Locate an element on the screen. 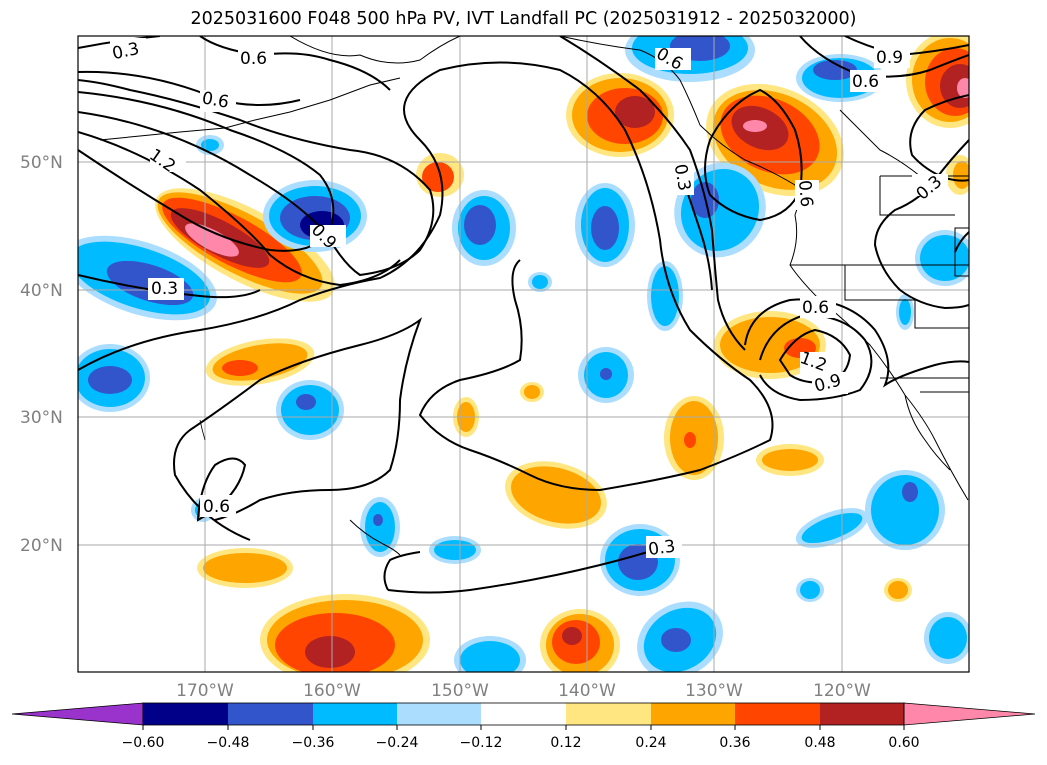 The image size is (1047, 765). colorbar-tick: −0.48 is located at coordinates (228, 743).